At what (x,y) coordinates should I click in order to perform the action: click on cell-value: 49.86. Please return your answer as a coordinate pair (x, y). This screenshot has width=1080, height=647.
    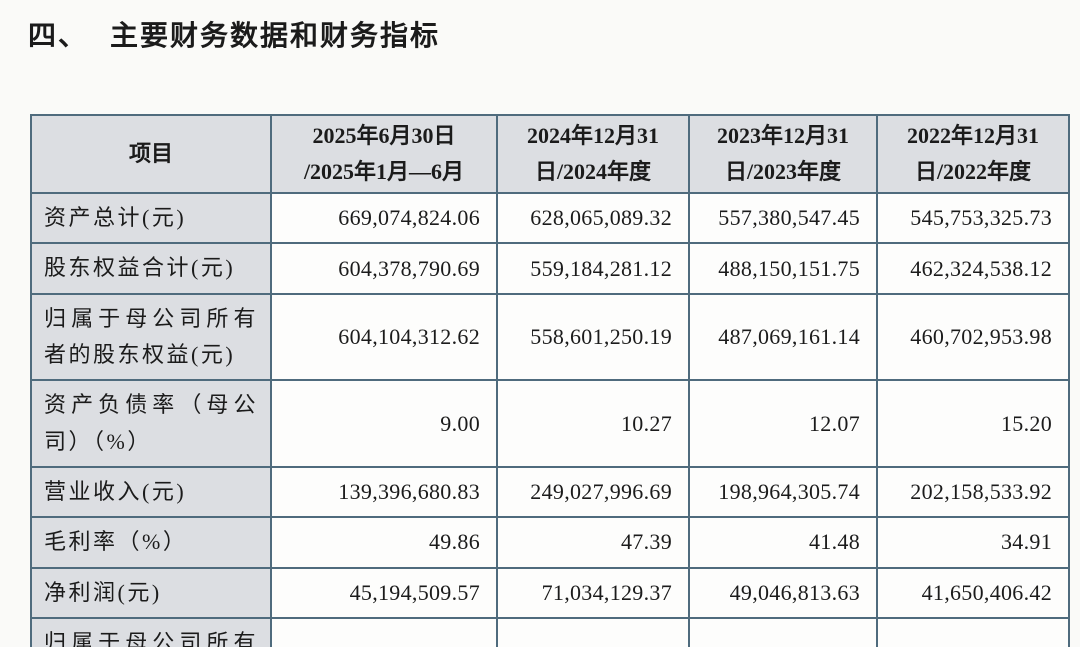
    Looking at the image, I should click on (384, 542).